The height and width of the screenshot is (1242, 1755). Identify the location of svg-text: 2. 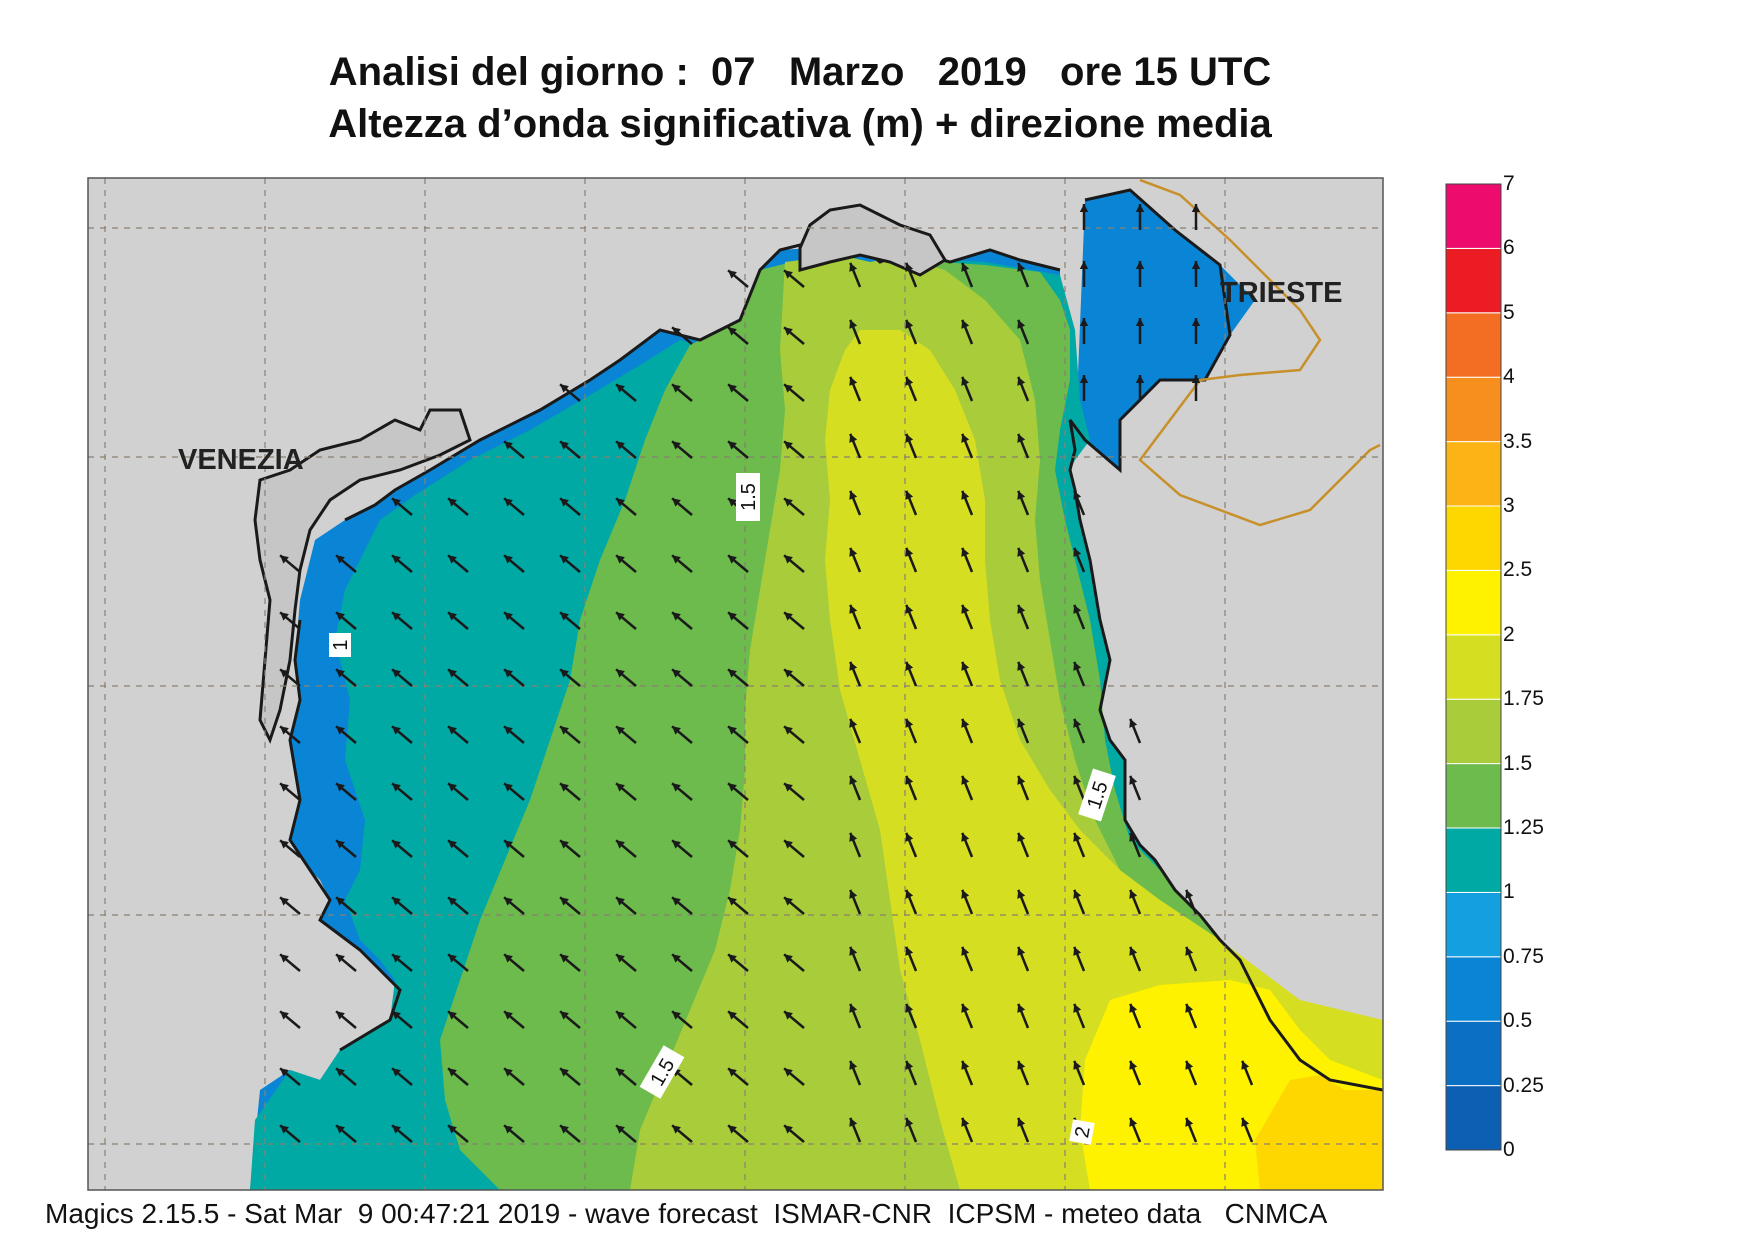
(1083, 1132).